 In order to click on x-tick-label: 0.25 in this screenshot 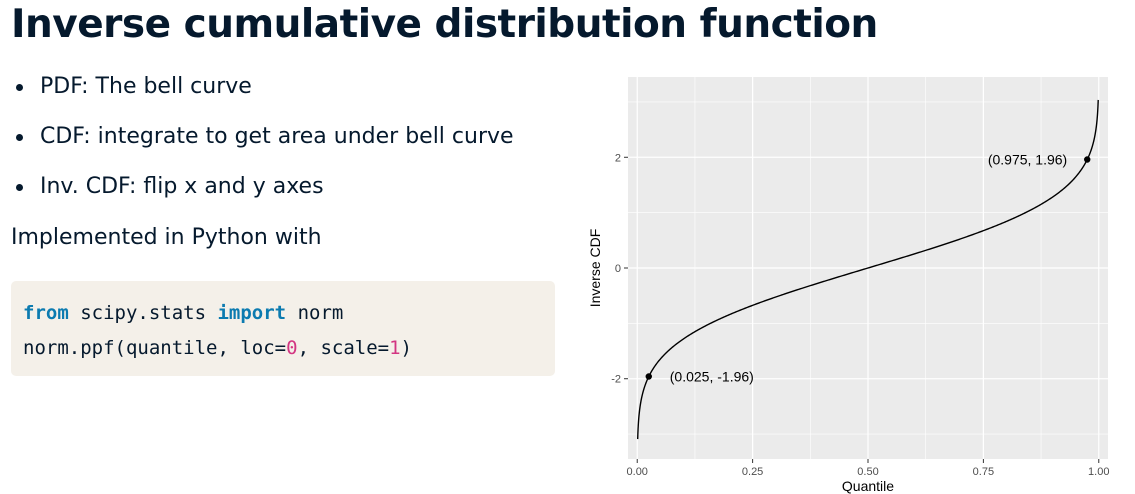, I will do `click(752, 472)`.